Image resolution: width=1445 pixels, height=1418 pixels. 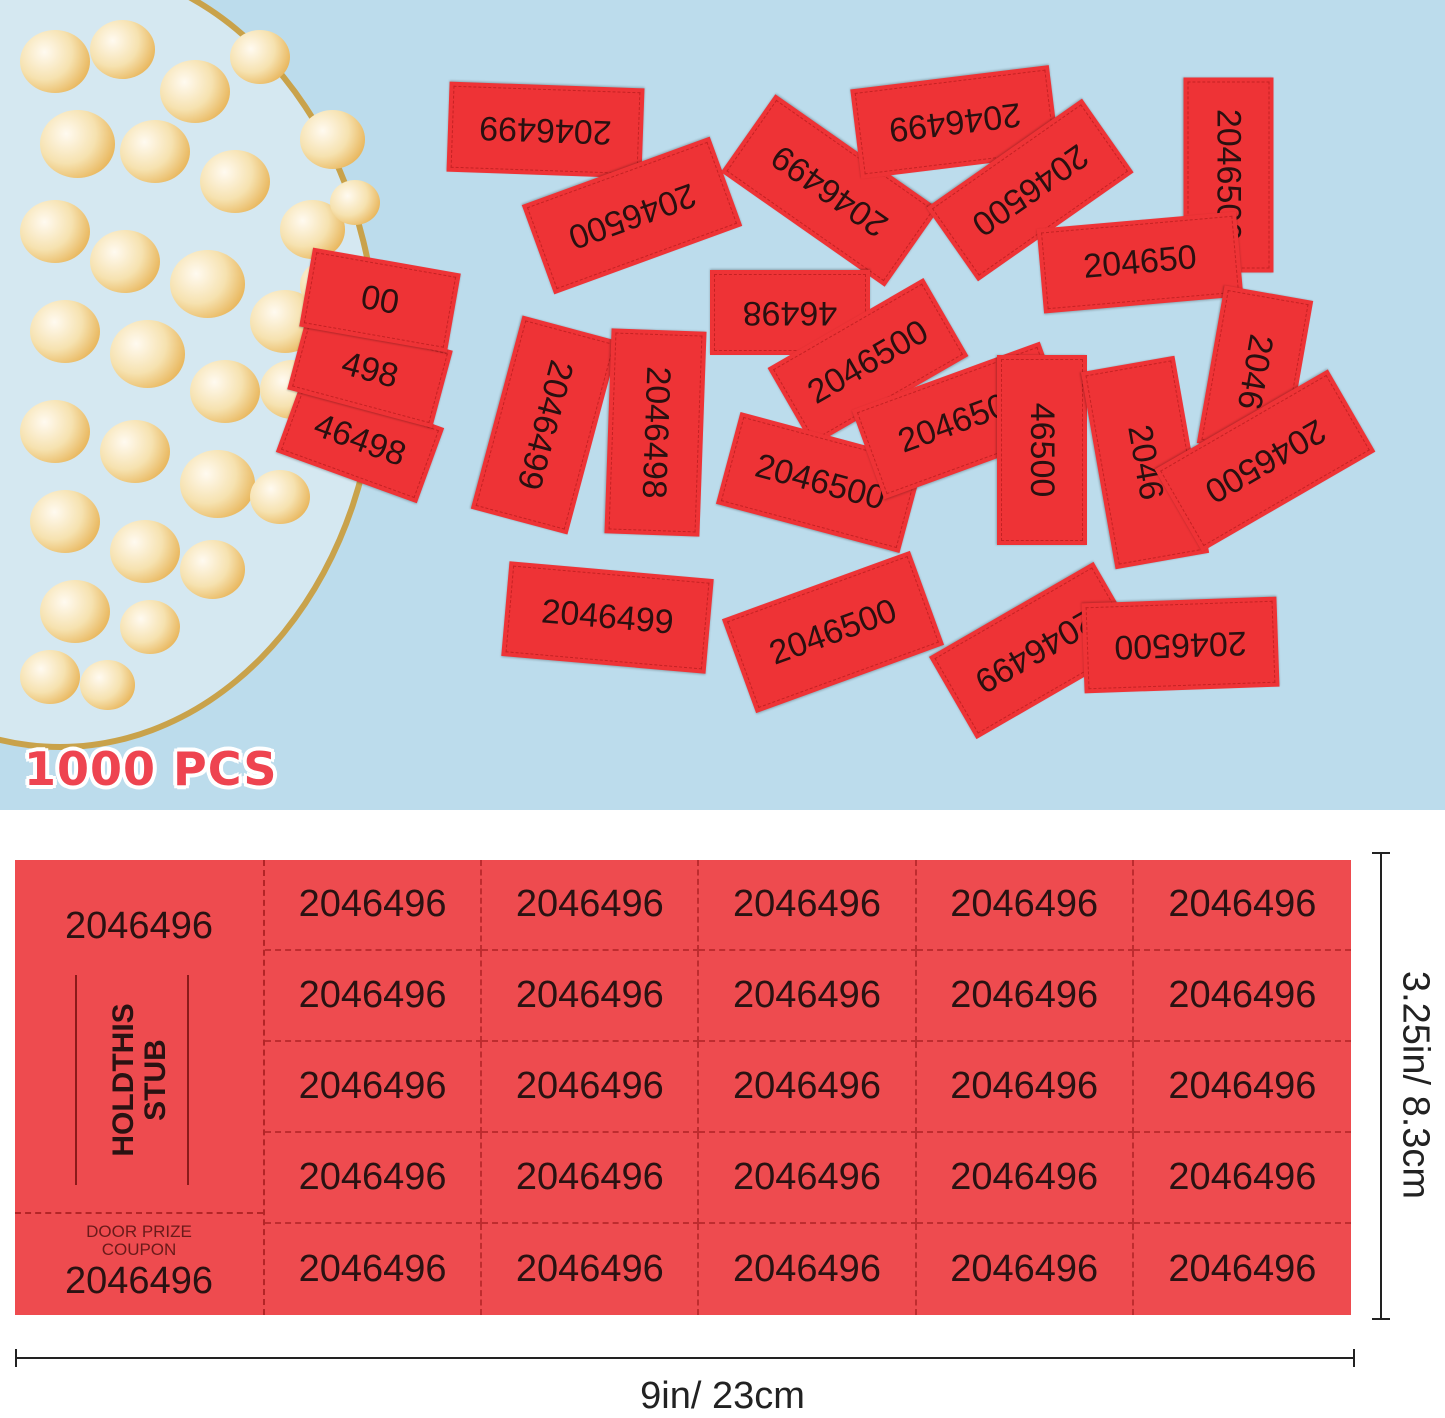 I want to click on height-dimension-arrow, so click(x=1381, y=1086).